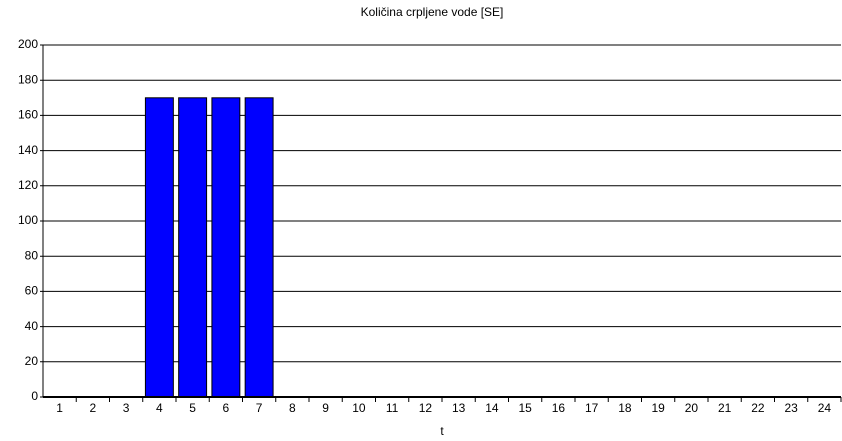 This screenshot has width=842, height=441. I want to click on x-tick-label: 9, so click(325, 408).